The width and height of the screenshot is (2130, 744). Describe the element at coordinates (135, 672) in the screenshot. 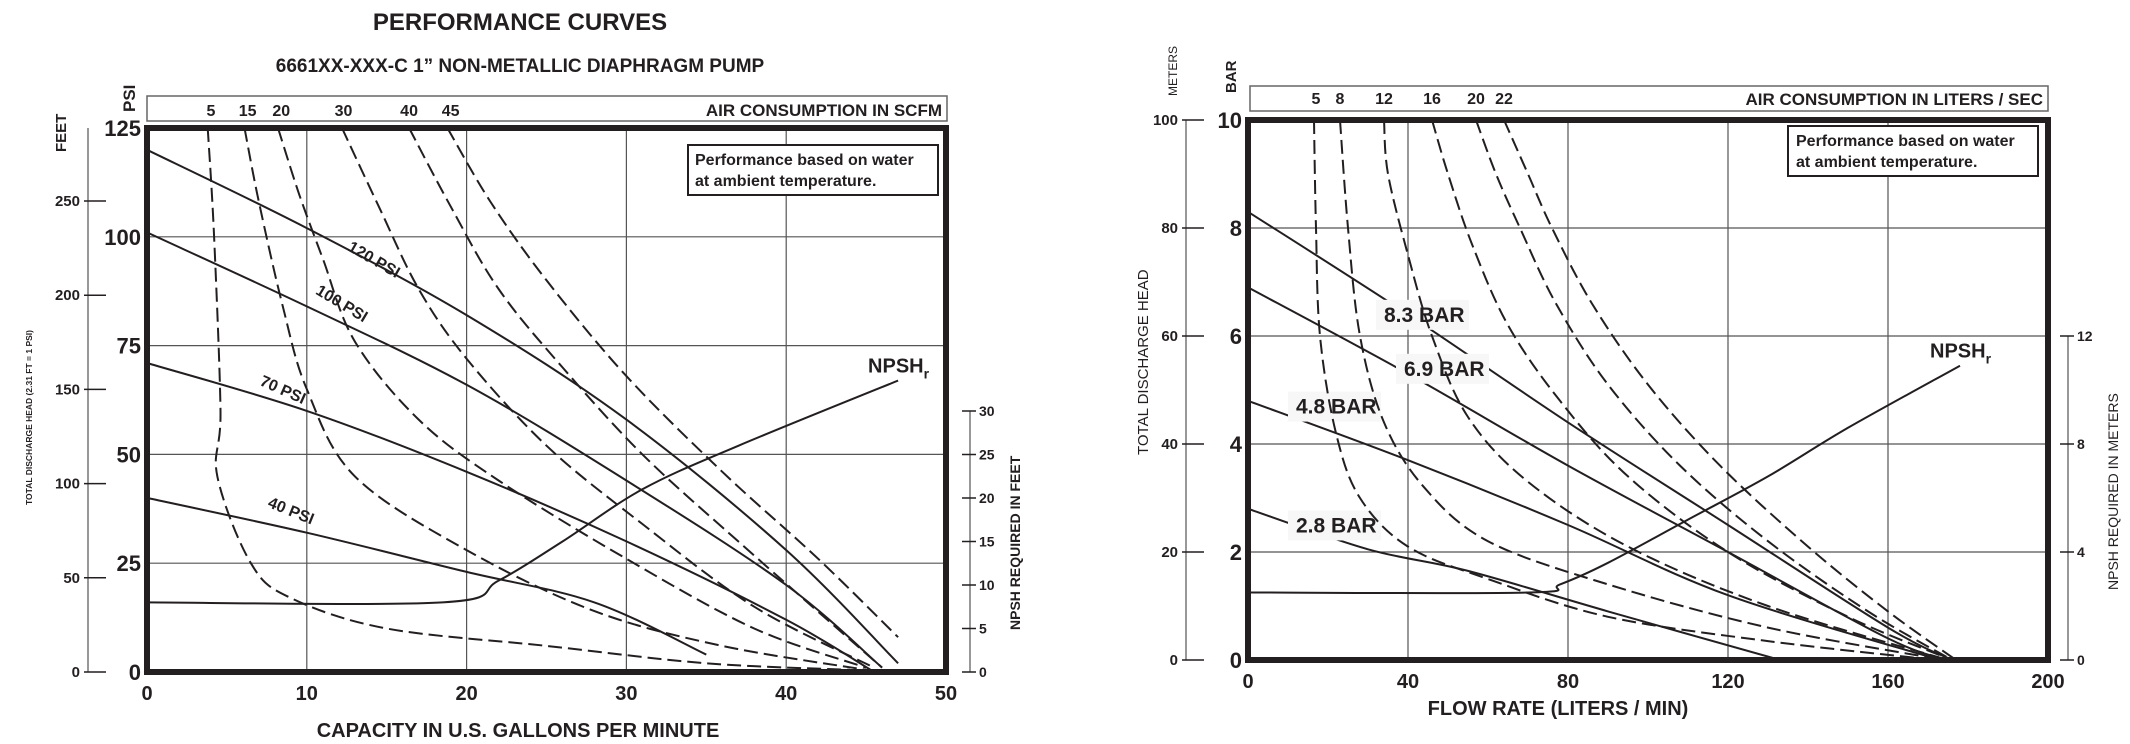

I see `y-tick-label: 0` at that location.